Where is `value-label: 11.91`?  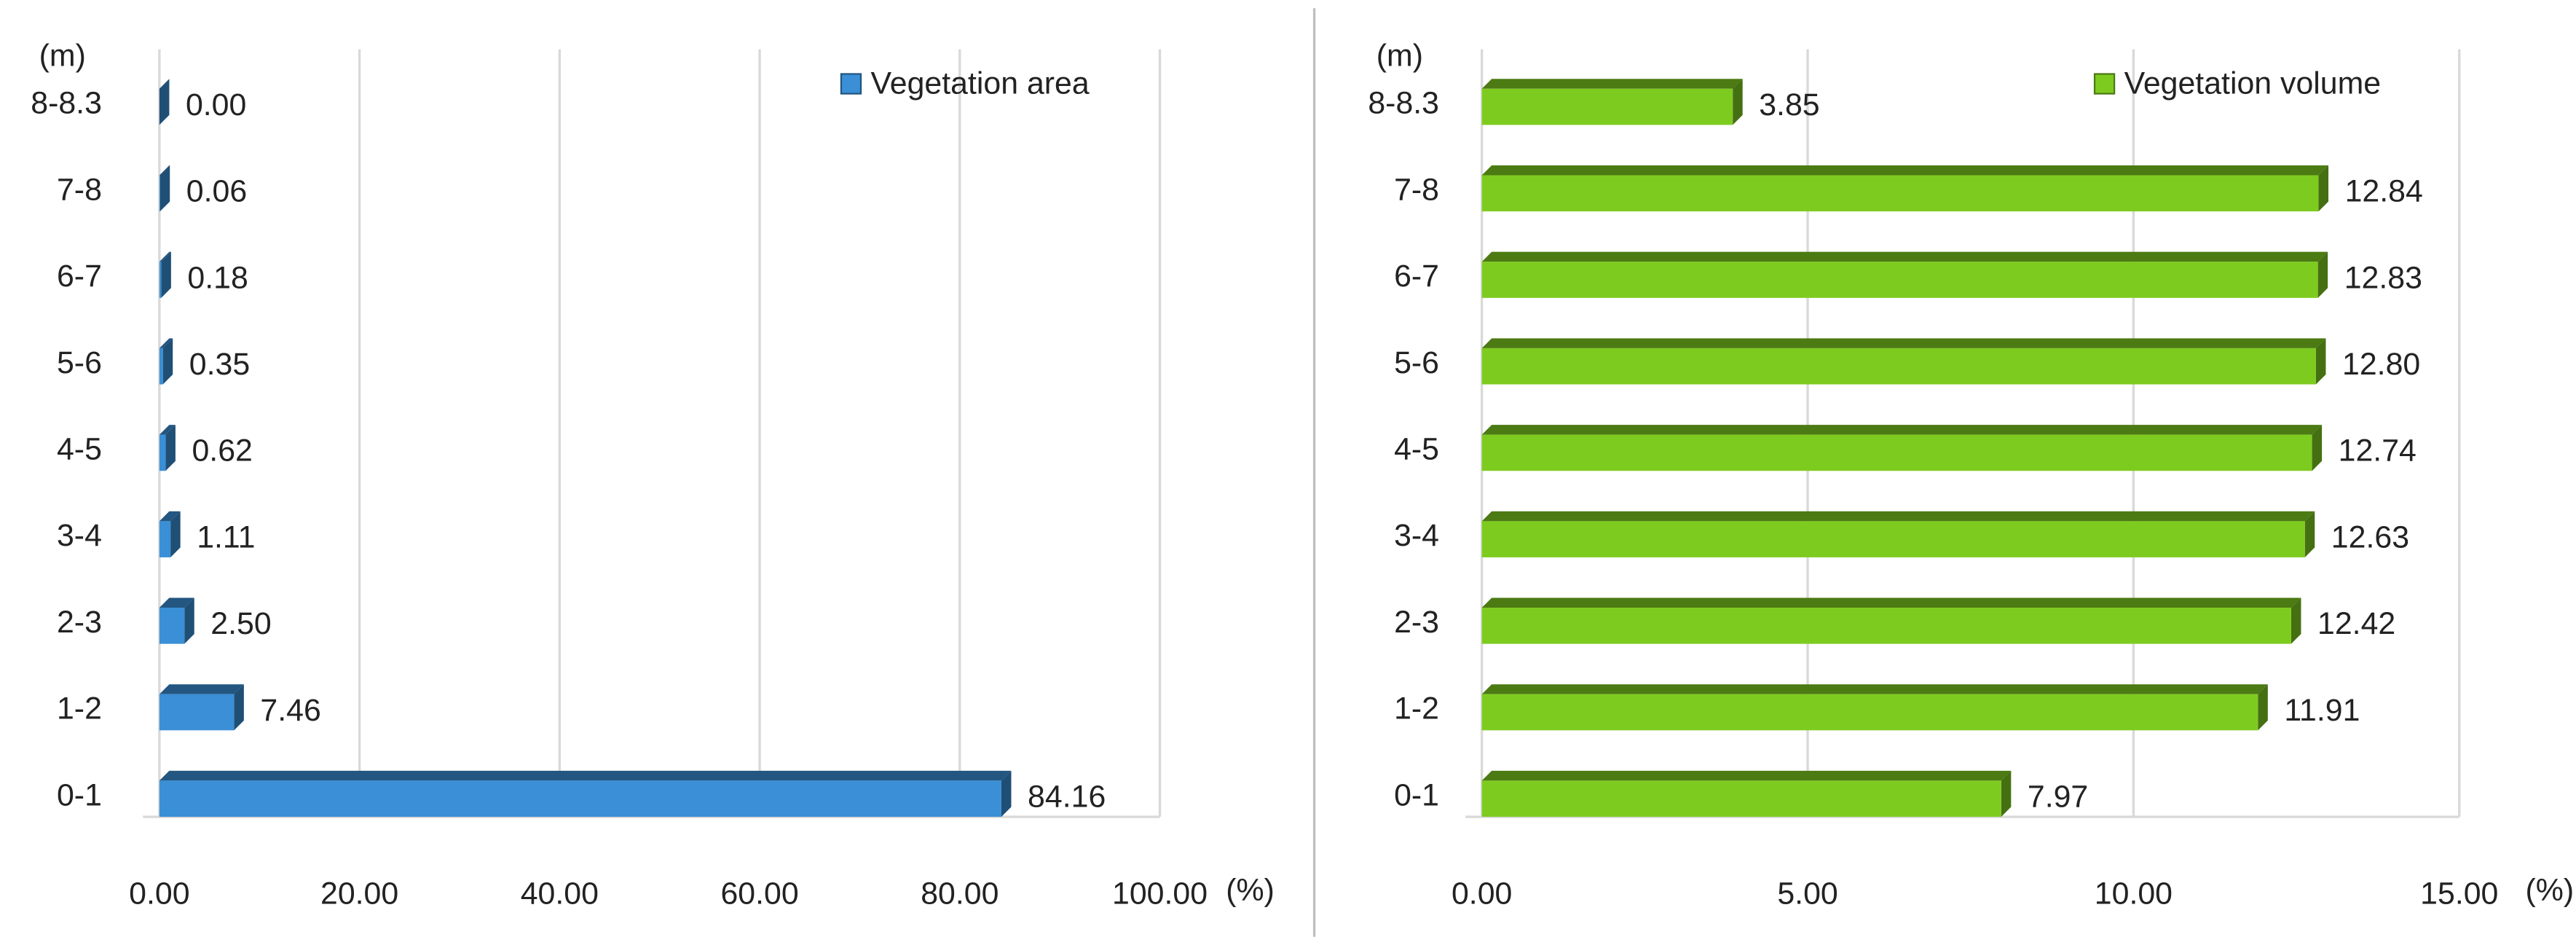 value-label: 11.91 is located at coordinates (2322, 710).